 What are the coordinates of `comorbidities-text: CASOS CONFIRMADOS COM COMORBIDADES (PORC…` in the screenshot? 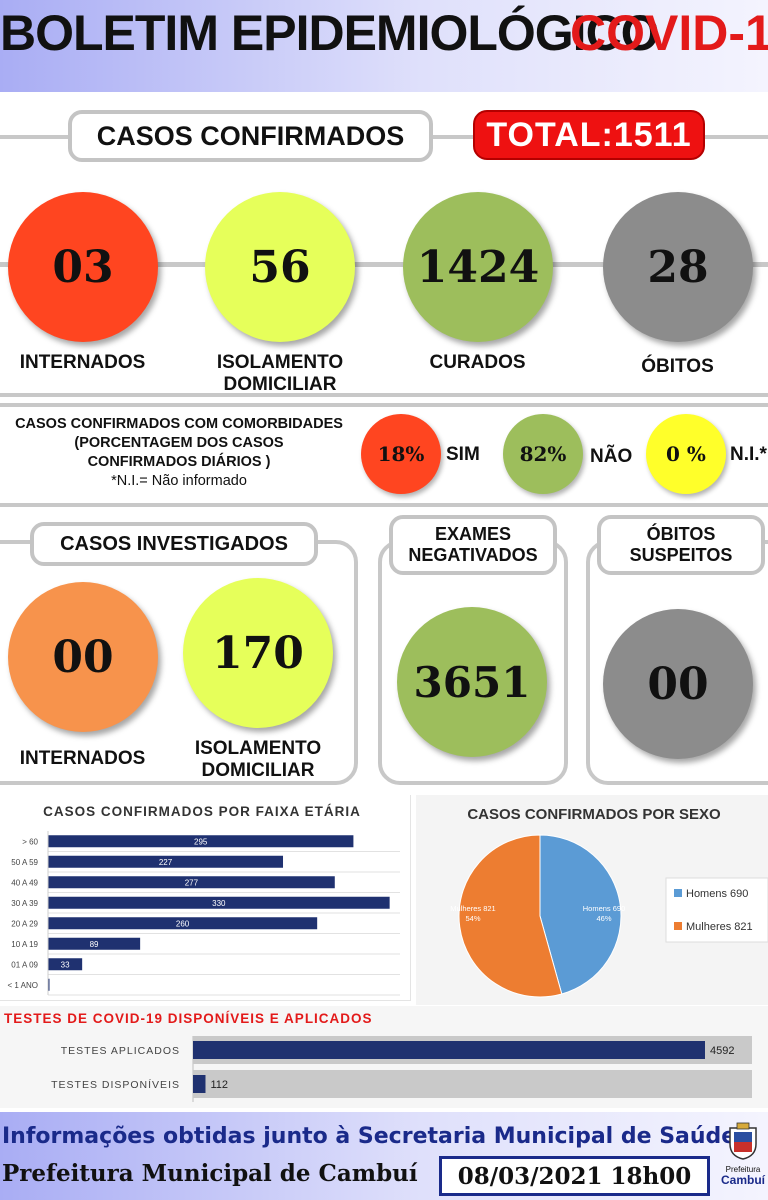 It's located at (179, 453).